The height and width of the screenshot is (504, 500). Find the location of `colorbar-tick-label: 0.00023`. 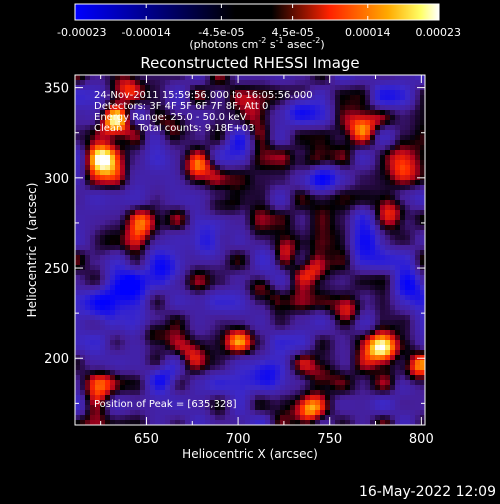

colorbar-tick-label: 0.00023 is located at coordinates (439, 32).